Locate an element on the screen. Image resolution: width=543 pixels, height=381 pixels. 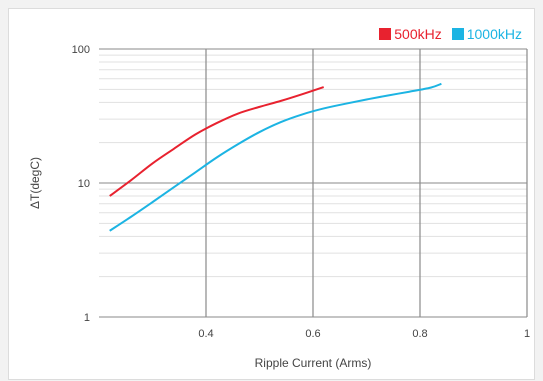
x-axis-title: Ripple Current (Arms) is located at coordinates (313, 363).